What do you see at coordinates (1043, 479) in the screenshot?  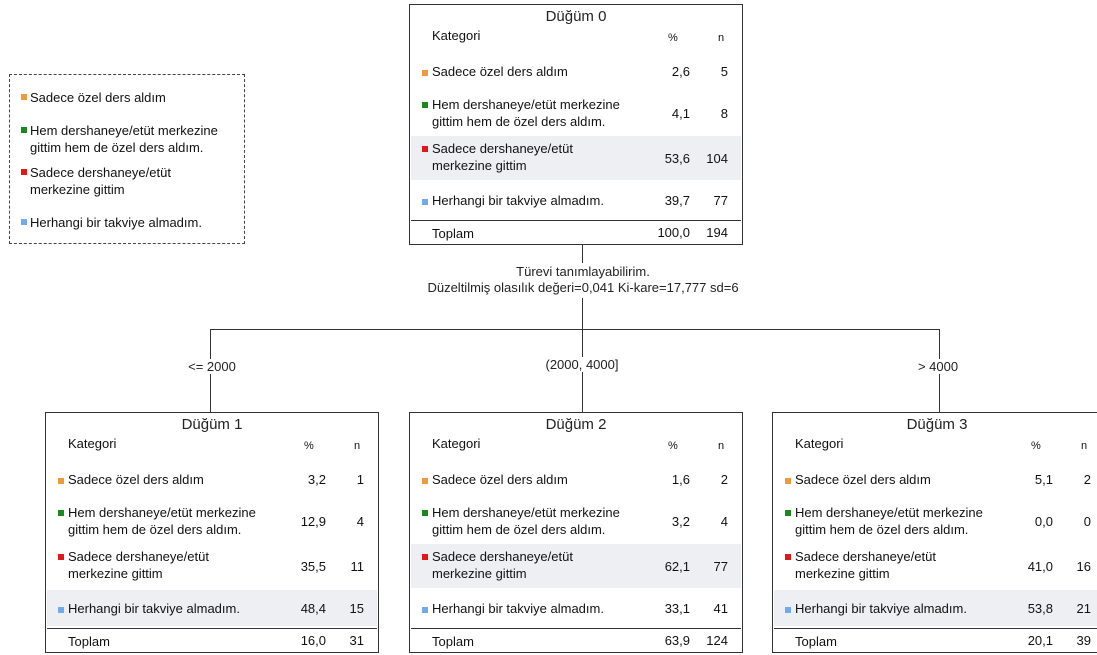 I see `category-percent: 5,1` at bounding box center [1043, 479].